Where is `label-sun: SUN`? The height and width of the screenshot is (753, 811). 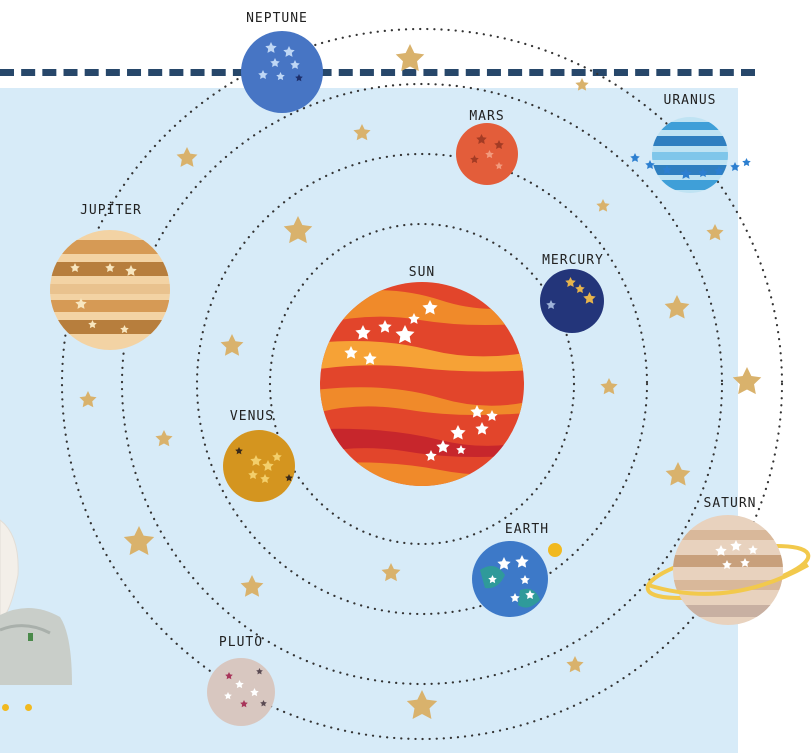
label-sun: SUN is located at coordinates (422, 272).